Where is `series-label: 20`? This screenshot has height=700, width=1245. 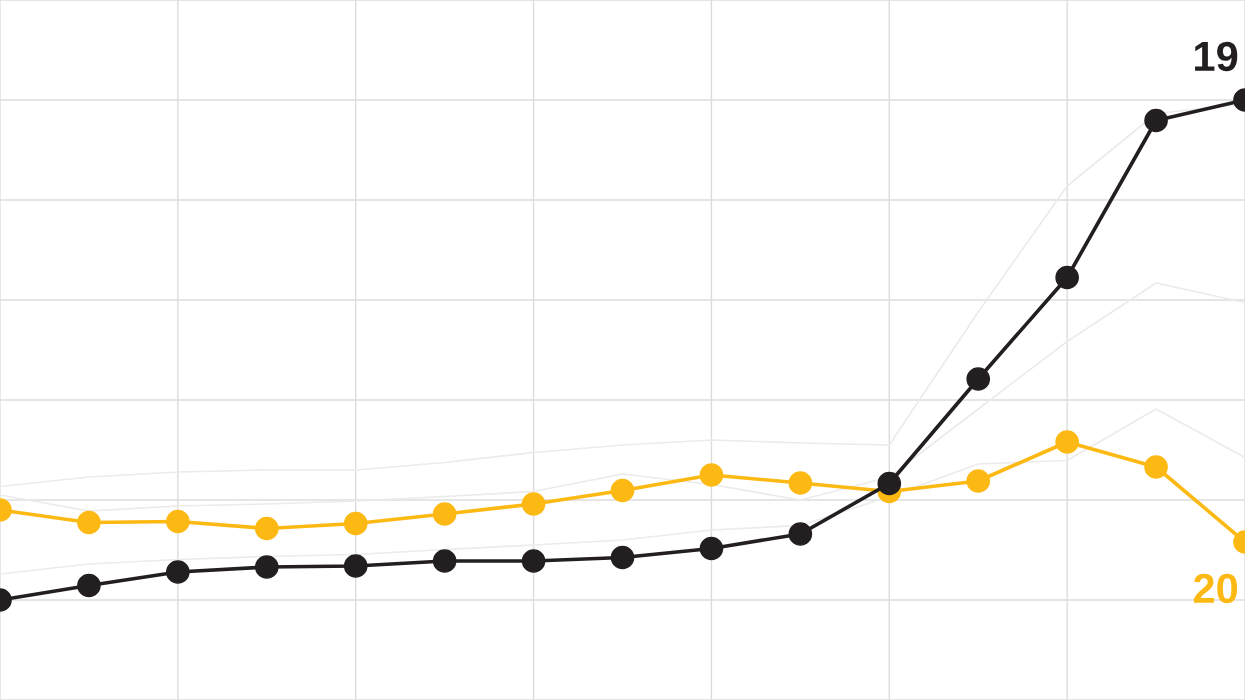 series-label: 20 is located at coordinates (1215, 588).